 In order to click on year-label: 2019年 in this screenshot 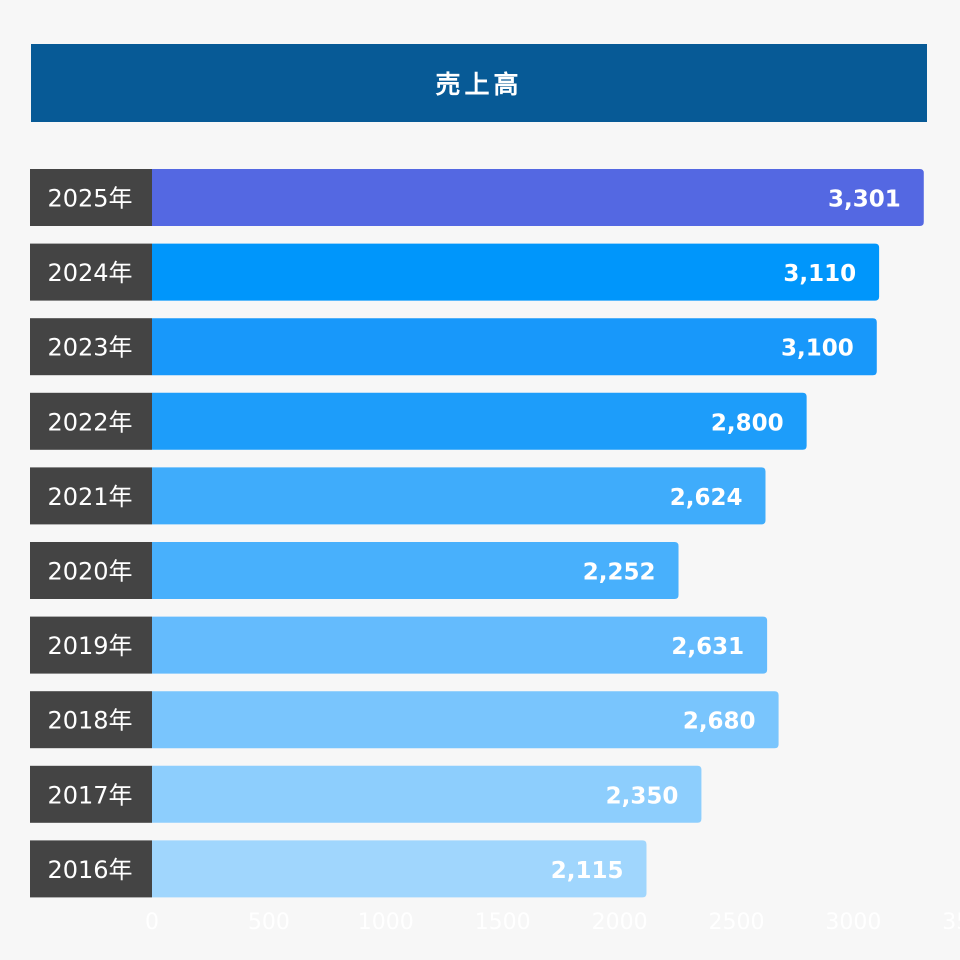, I will do `click(89, 646)`.